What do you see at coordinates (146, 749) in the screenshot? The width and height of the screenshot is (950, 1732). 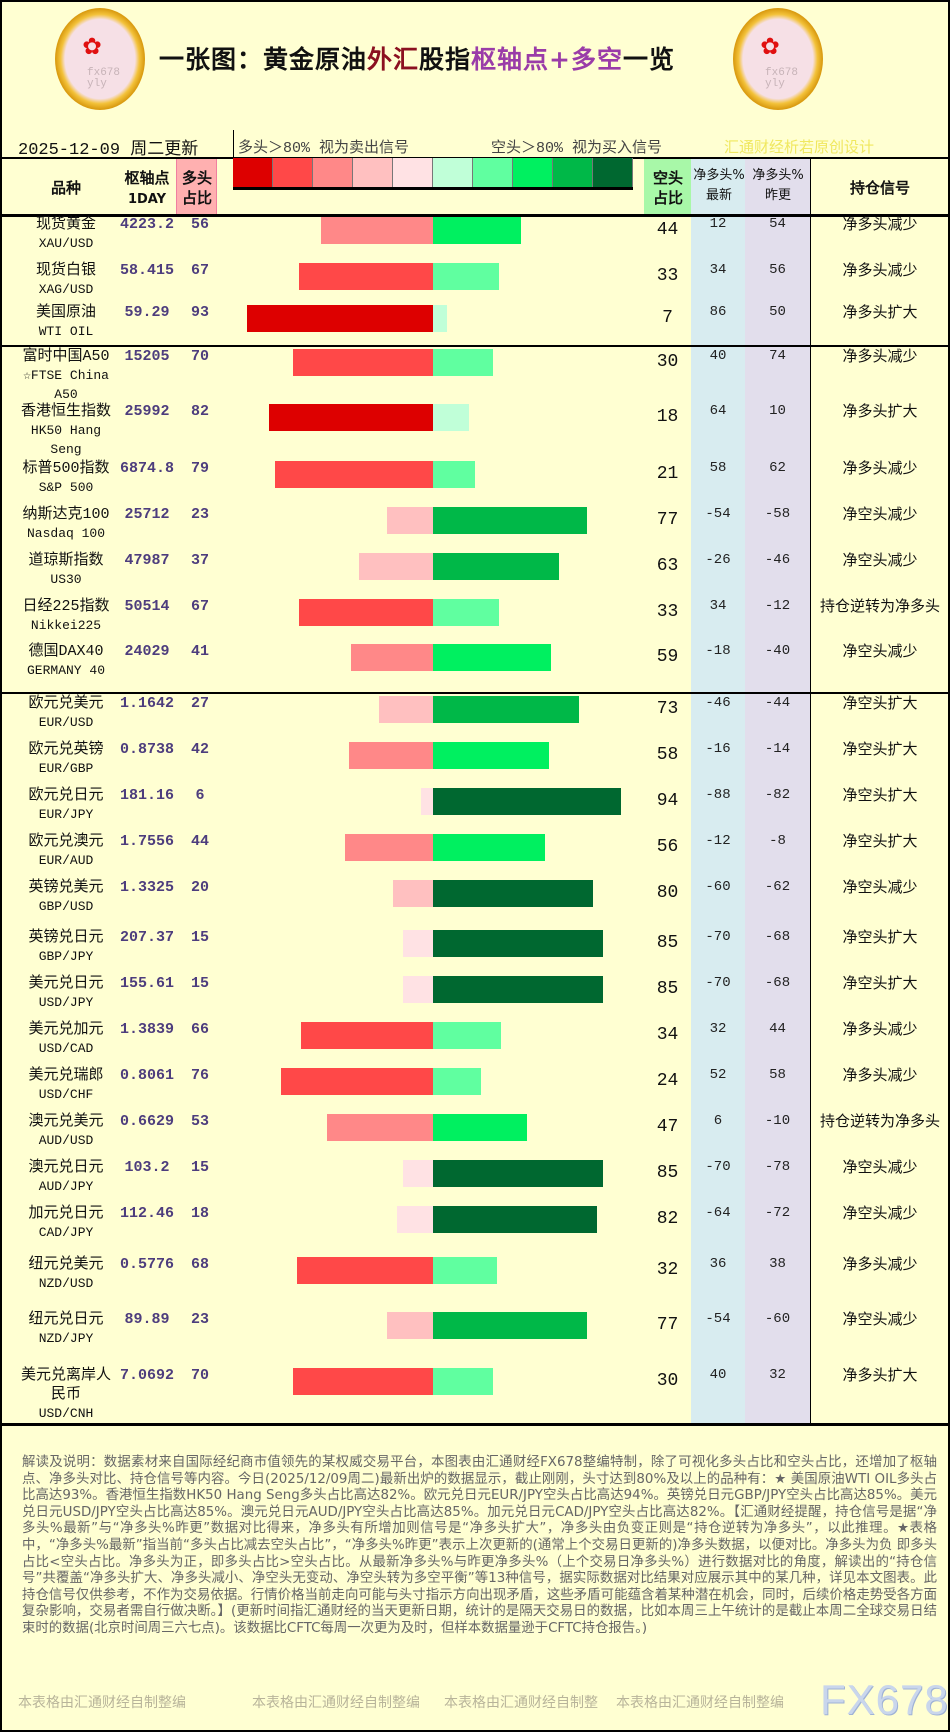 I see `pivot-value: 0.8738` at bounding box center [146, 749].